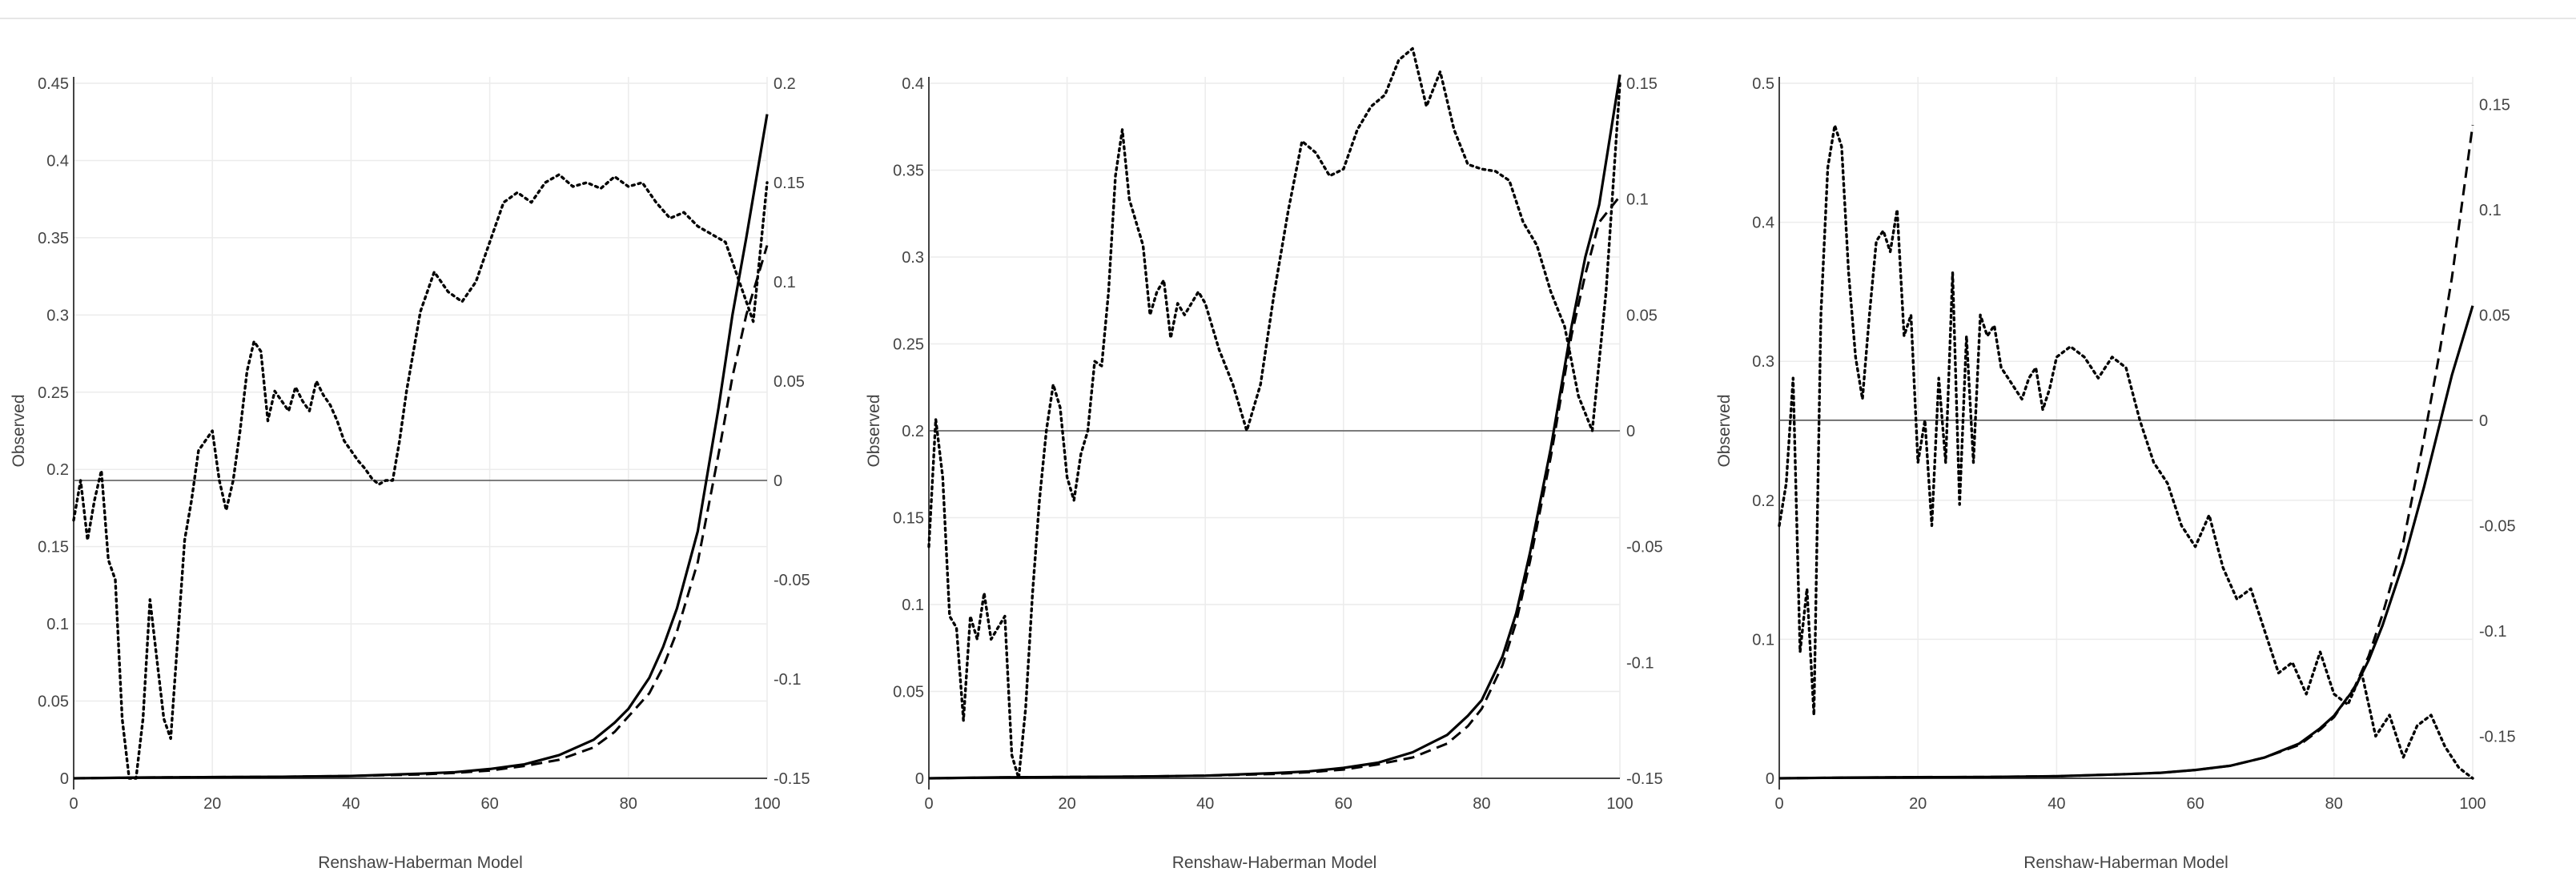 Image resolution: width=2576 pixels, height=884 pixels. What do you see at coordinates (785, 84) in the screenshot?
I see `y2-tick-label: 0.2` at bounding box center [785, 84].